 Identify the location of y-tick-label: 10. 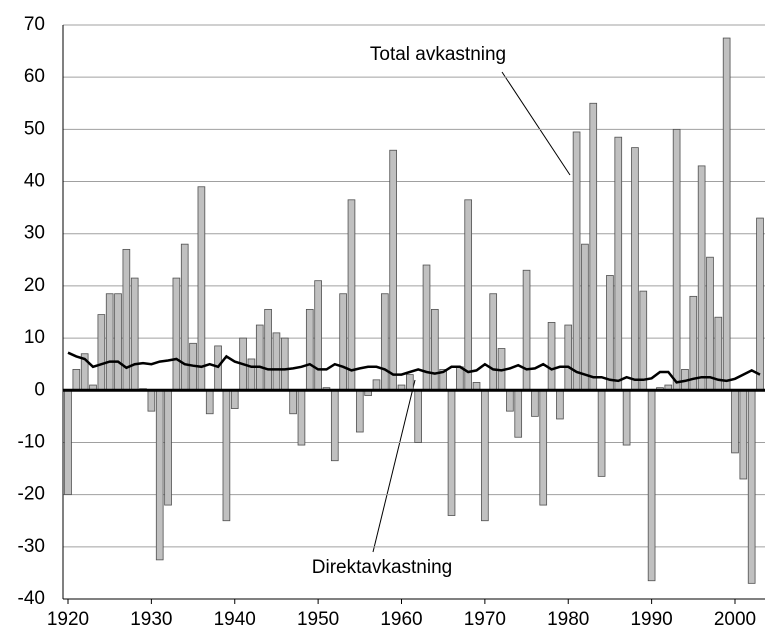
(34, 337).